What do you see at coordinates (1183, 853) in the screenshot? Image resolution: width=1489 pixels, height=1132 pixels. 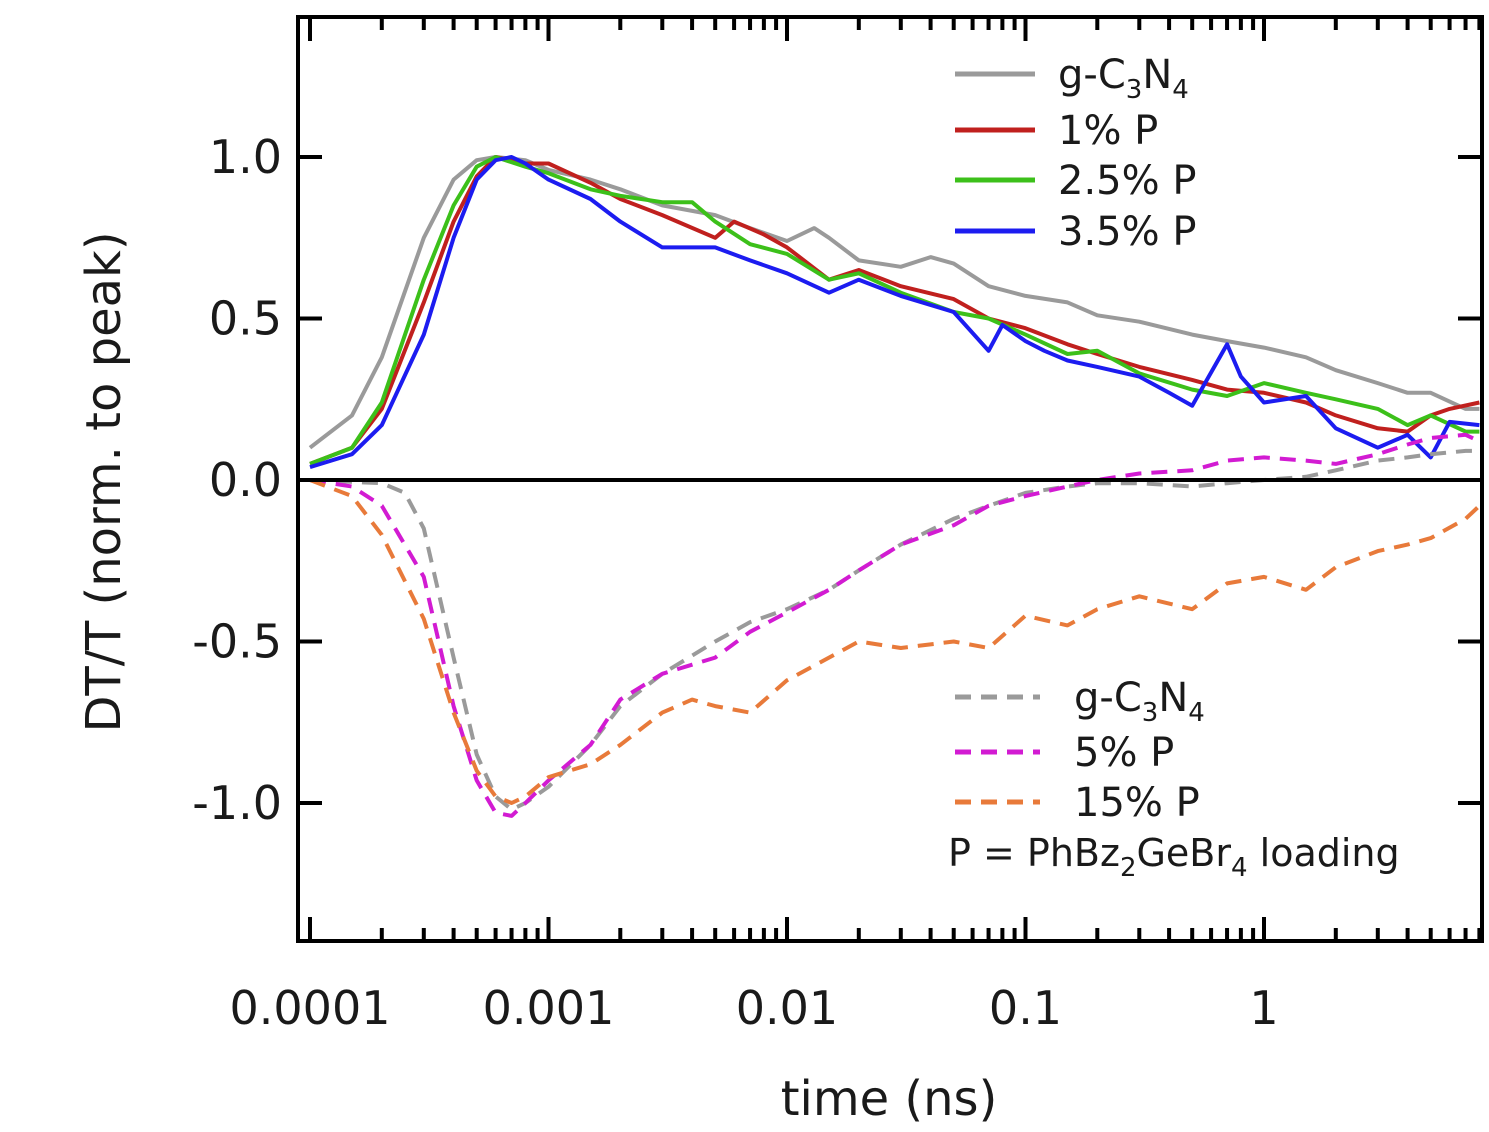 I see `note-mid: GeBr` at bounding box center [1183, 853].